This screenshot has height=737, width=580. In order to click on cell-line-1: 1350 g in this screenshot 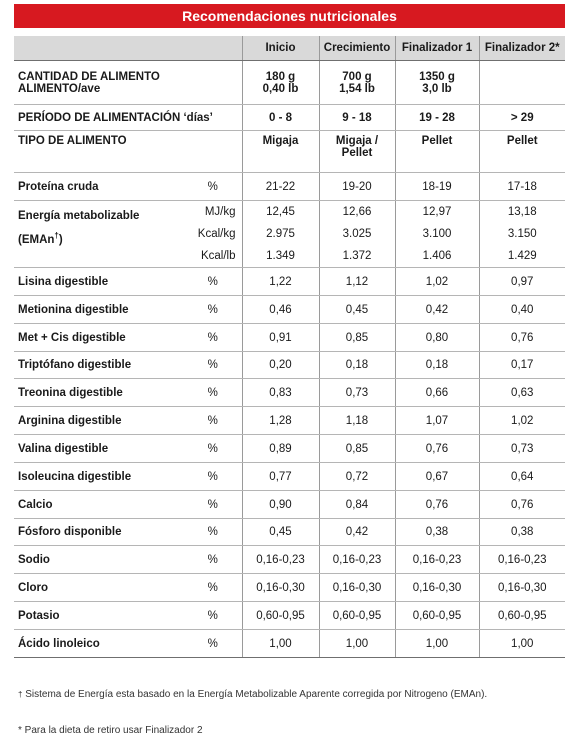, I will do `click(437, 76)`.